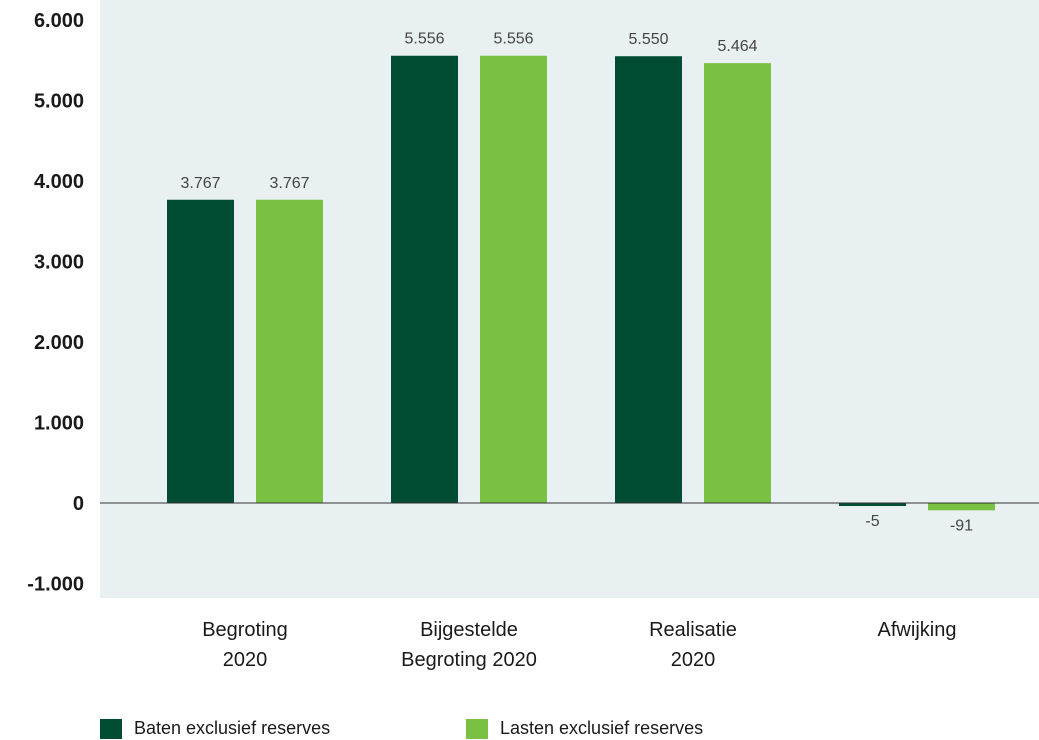 This screenshot has width=1039, height=740. What do you see at coordinates (693, 645) in the screenshot?
I see `x-tick-label: Realisatie 2020` at bounding box center [693, 645].